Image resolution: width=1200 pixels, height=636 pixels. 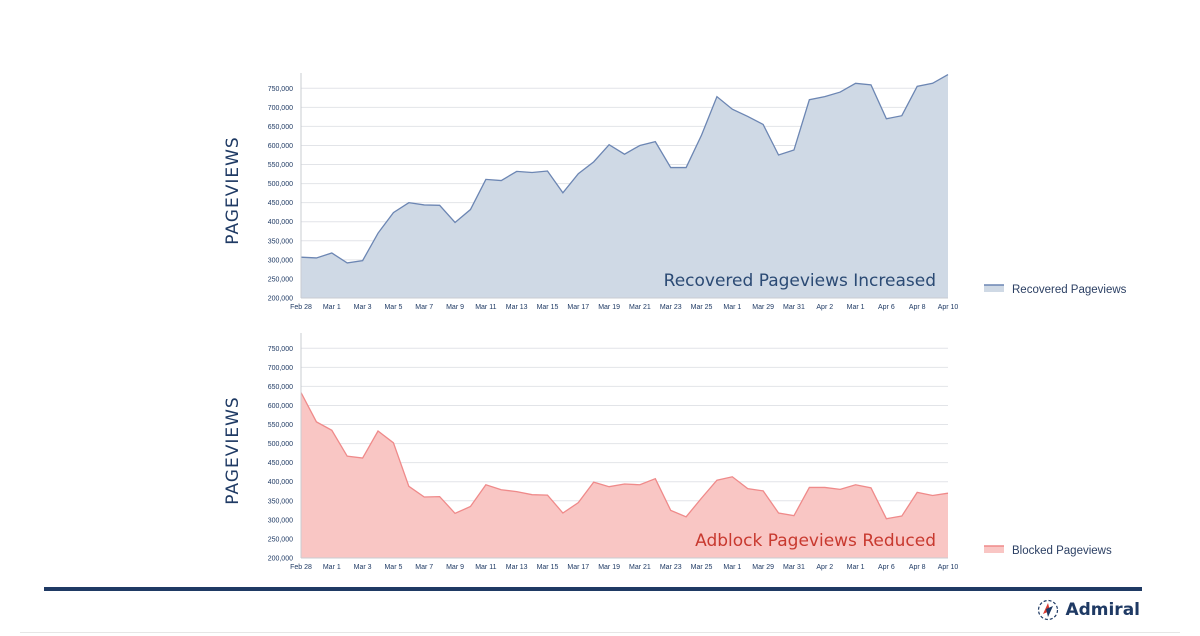 I want to click on y-tick-label: 750,000, so click(x=280, y=349).